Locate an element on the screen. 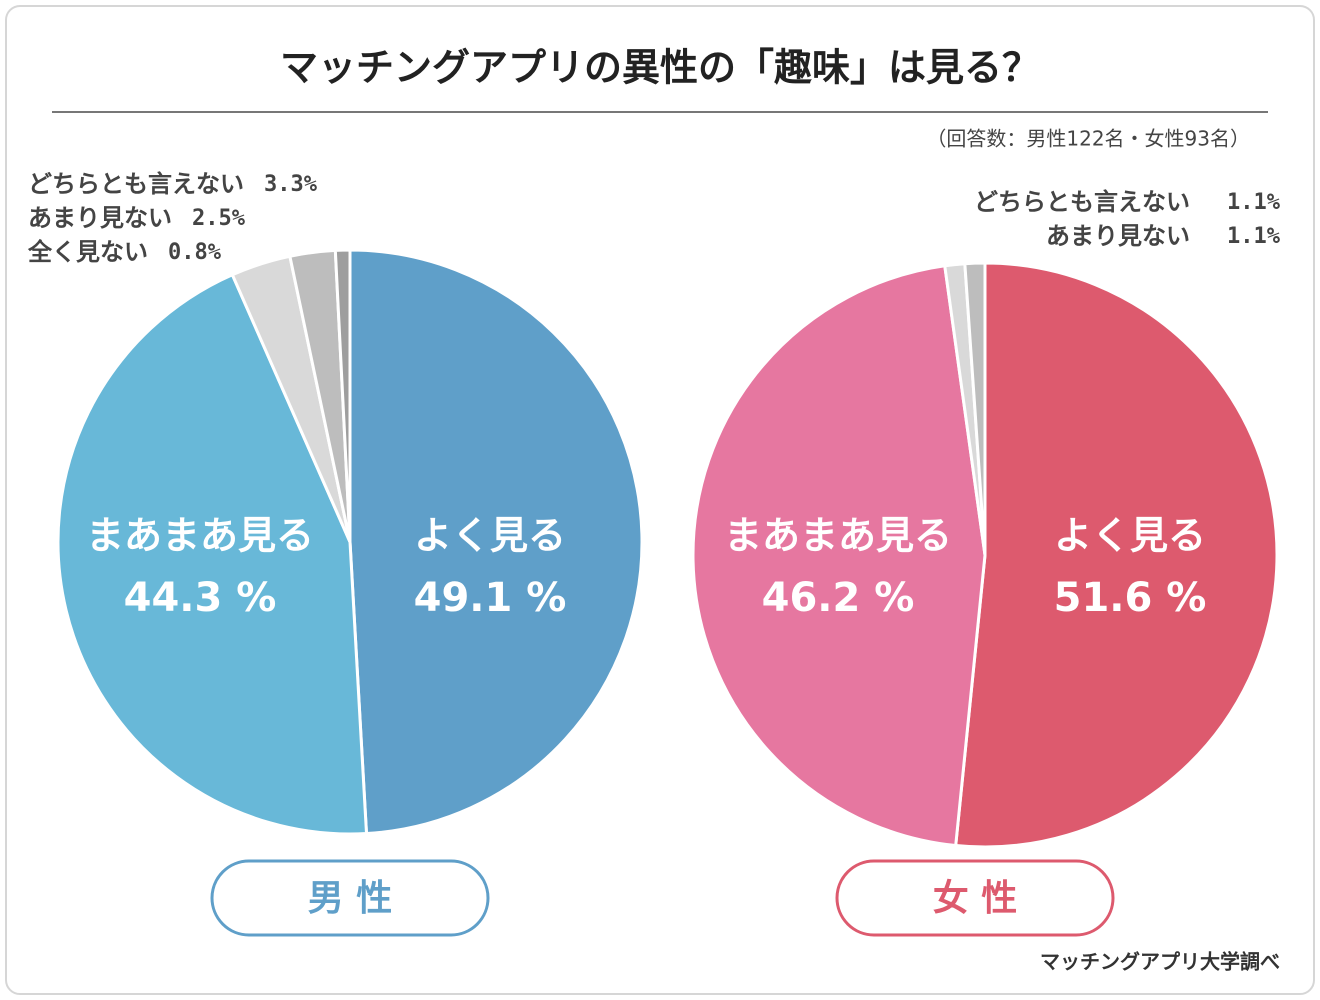  page-title: マッチングアプリの異性の「趣味」は見る？ is located at coordinates (660, 68).